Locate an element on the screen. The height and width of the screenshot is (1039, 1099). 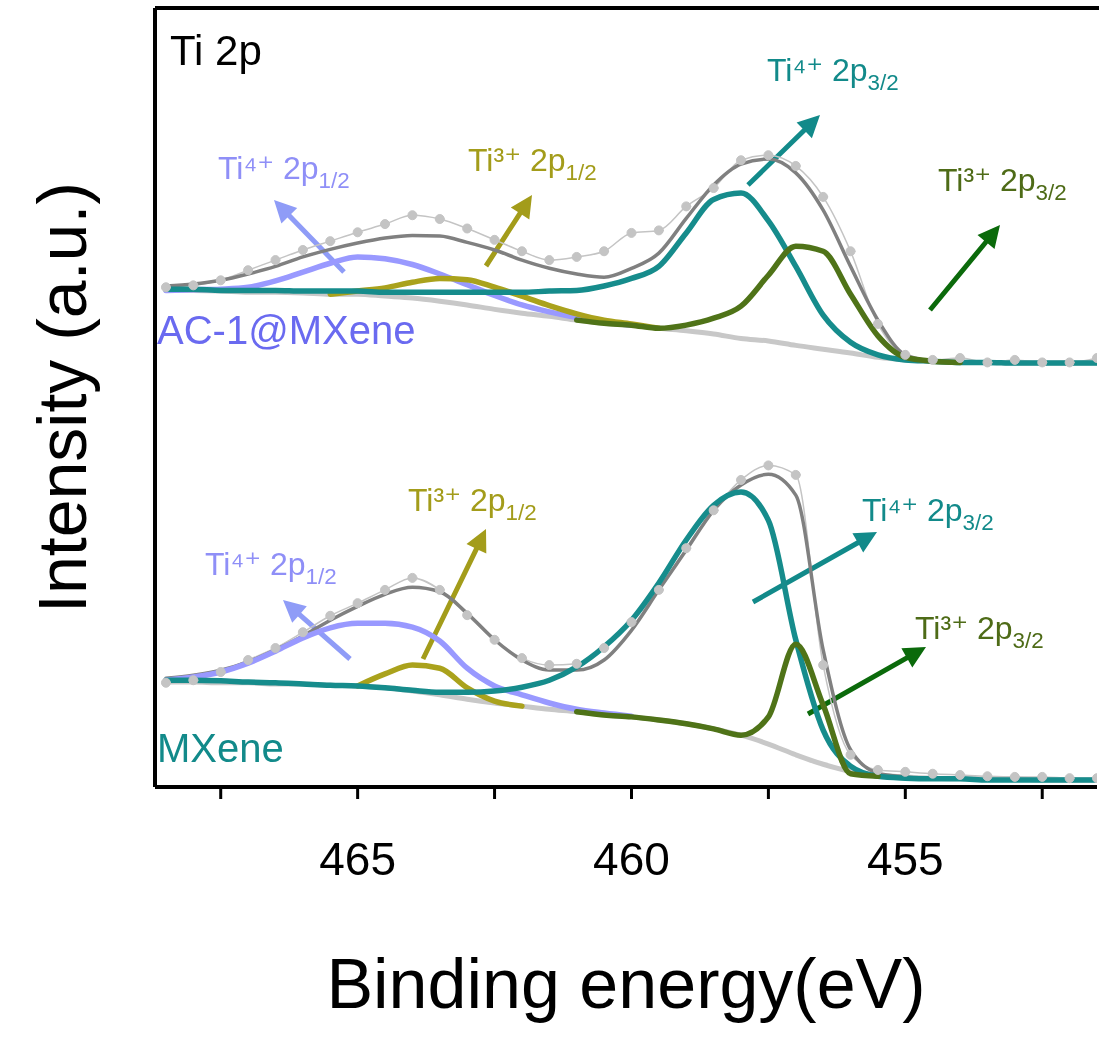
annotation: AC-1@MXene is located at coordinates (286, 330).